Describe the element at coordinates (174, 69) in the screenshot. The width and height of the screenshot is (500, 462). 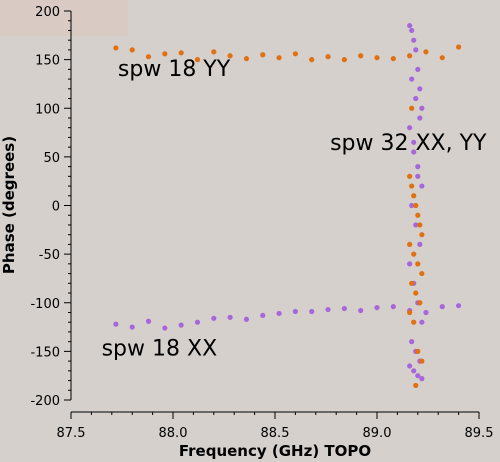
I see `series-annotation: spw 18 YY` at that location.